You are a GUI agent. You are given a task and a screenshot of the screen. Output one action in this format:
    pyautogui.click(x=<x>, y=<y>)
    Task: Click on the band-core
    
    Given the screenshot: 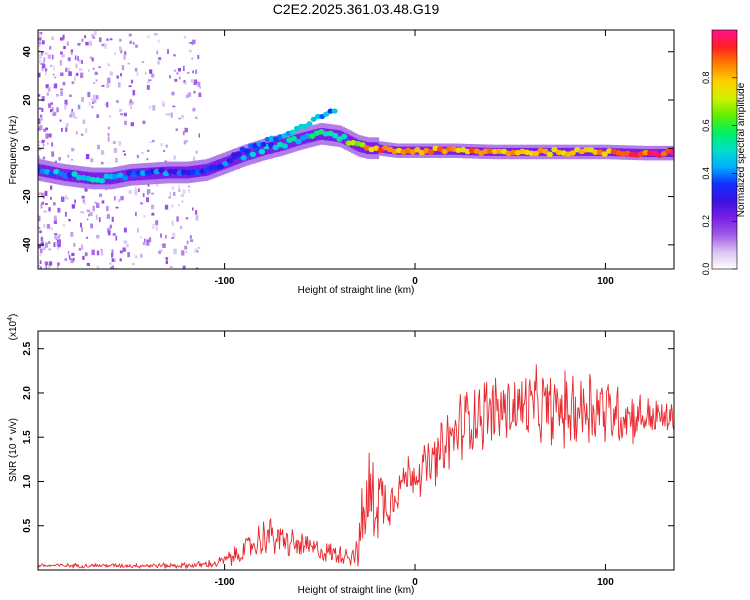 What is the action you would take?
    pyautogui.click(x=348, y=140)
    